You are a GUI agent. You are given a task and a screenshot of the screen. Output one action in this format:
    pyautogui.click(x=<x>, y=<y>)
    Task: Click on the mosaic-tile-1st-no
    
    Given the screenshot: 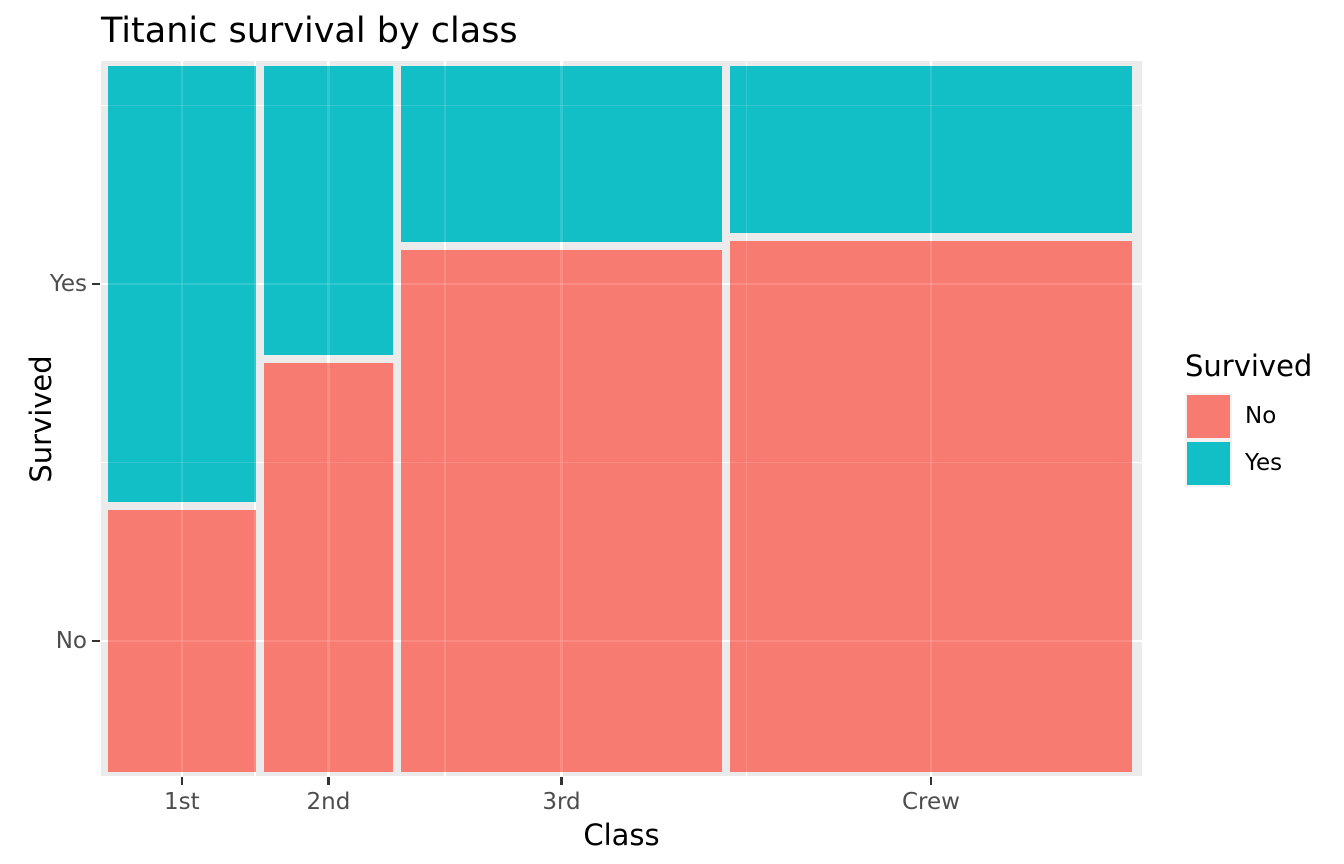 What is the action you would take?
    pyautogui.click(x=182, y=640)
    